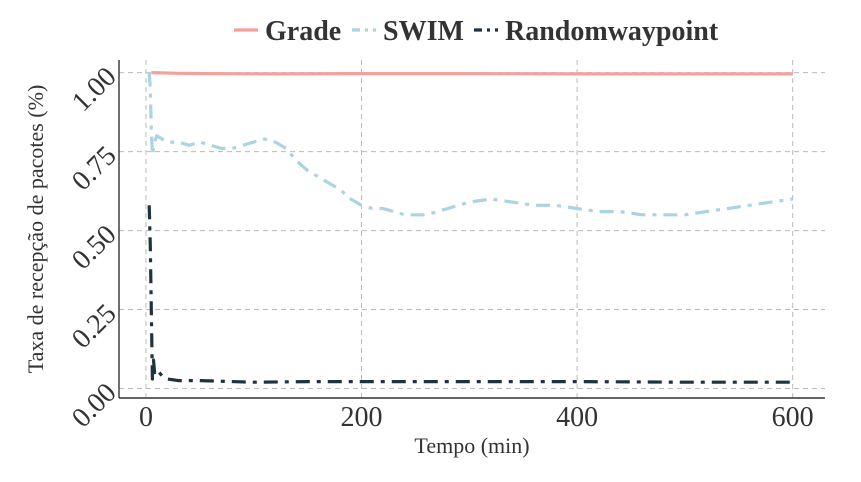  What do you see at coordinates (577, 417) in the screenshot?
I see `x-tick-label: 400` at bounding box center [577, 417].